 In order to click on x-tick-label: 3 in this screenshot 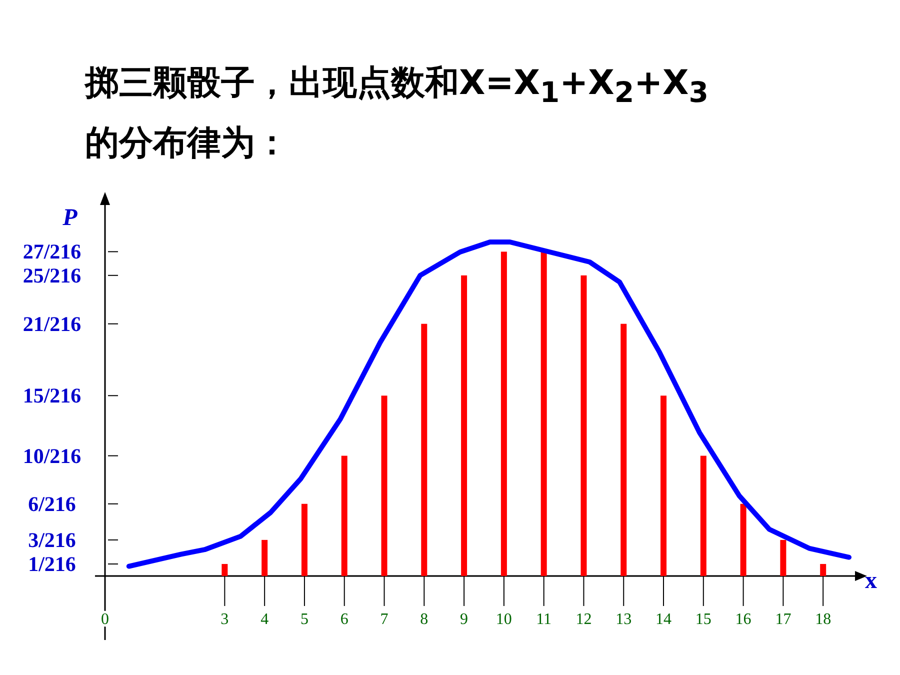, I will do `click(224, 619)`.